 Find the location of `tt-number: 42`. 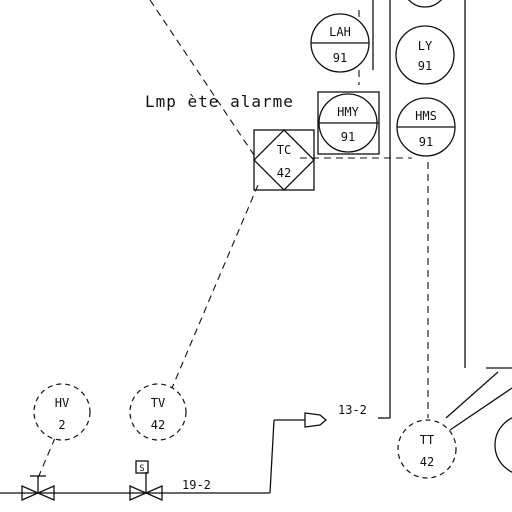

tt-number: 42 is located at coordinates (427, 462).